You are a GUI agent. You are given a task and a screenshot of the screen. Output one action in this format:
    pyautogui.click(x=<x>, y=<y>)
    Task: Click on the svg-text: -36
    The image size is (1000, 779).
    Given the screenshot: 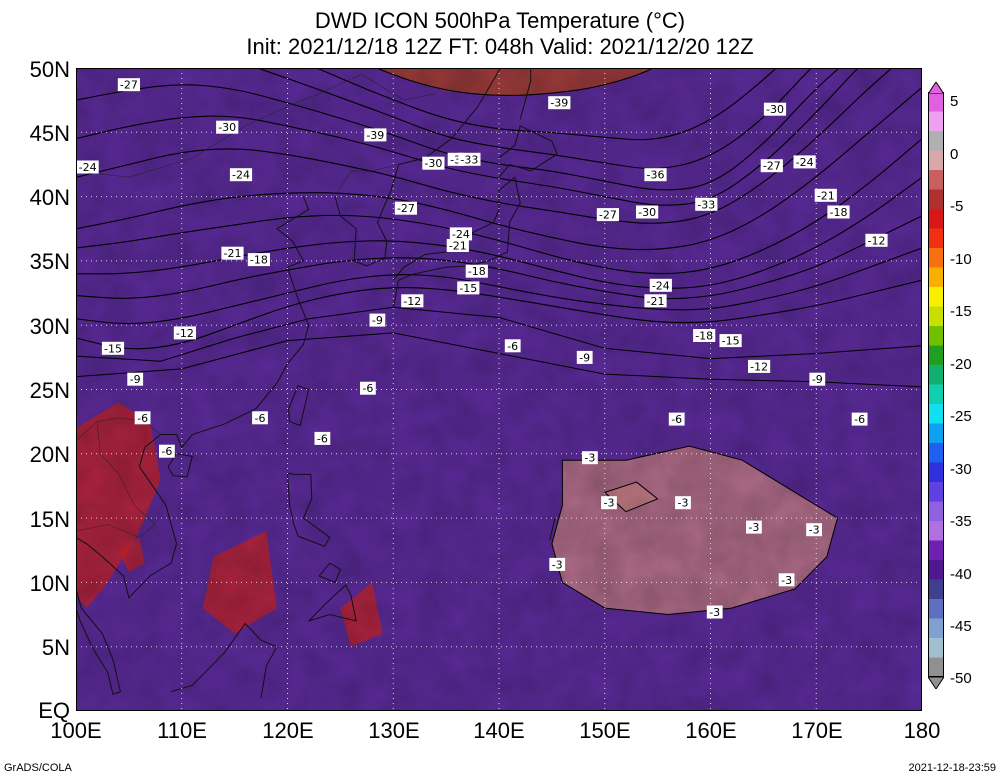 What is the action you would take?
    pyautogui.click(x=656, y=175)
    